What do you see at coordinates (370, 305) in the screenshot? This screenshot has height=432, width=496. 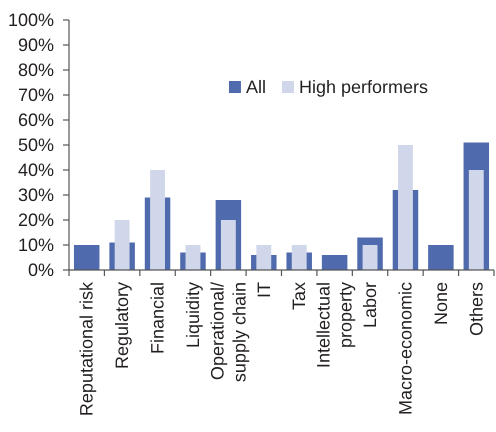 I see `x-tick-label: Labor` at bounding box center [370, 305].